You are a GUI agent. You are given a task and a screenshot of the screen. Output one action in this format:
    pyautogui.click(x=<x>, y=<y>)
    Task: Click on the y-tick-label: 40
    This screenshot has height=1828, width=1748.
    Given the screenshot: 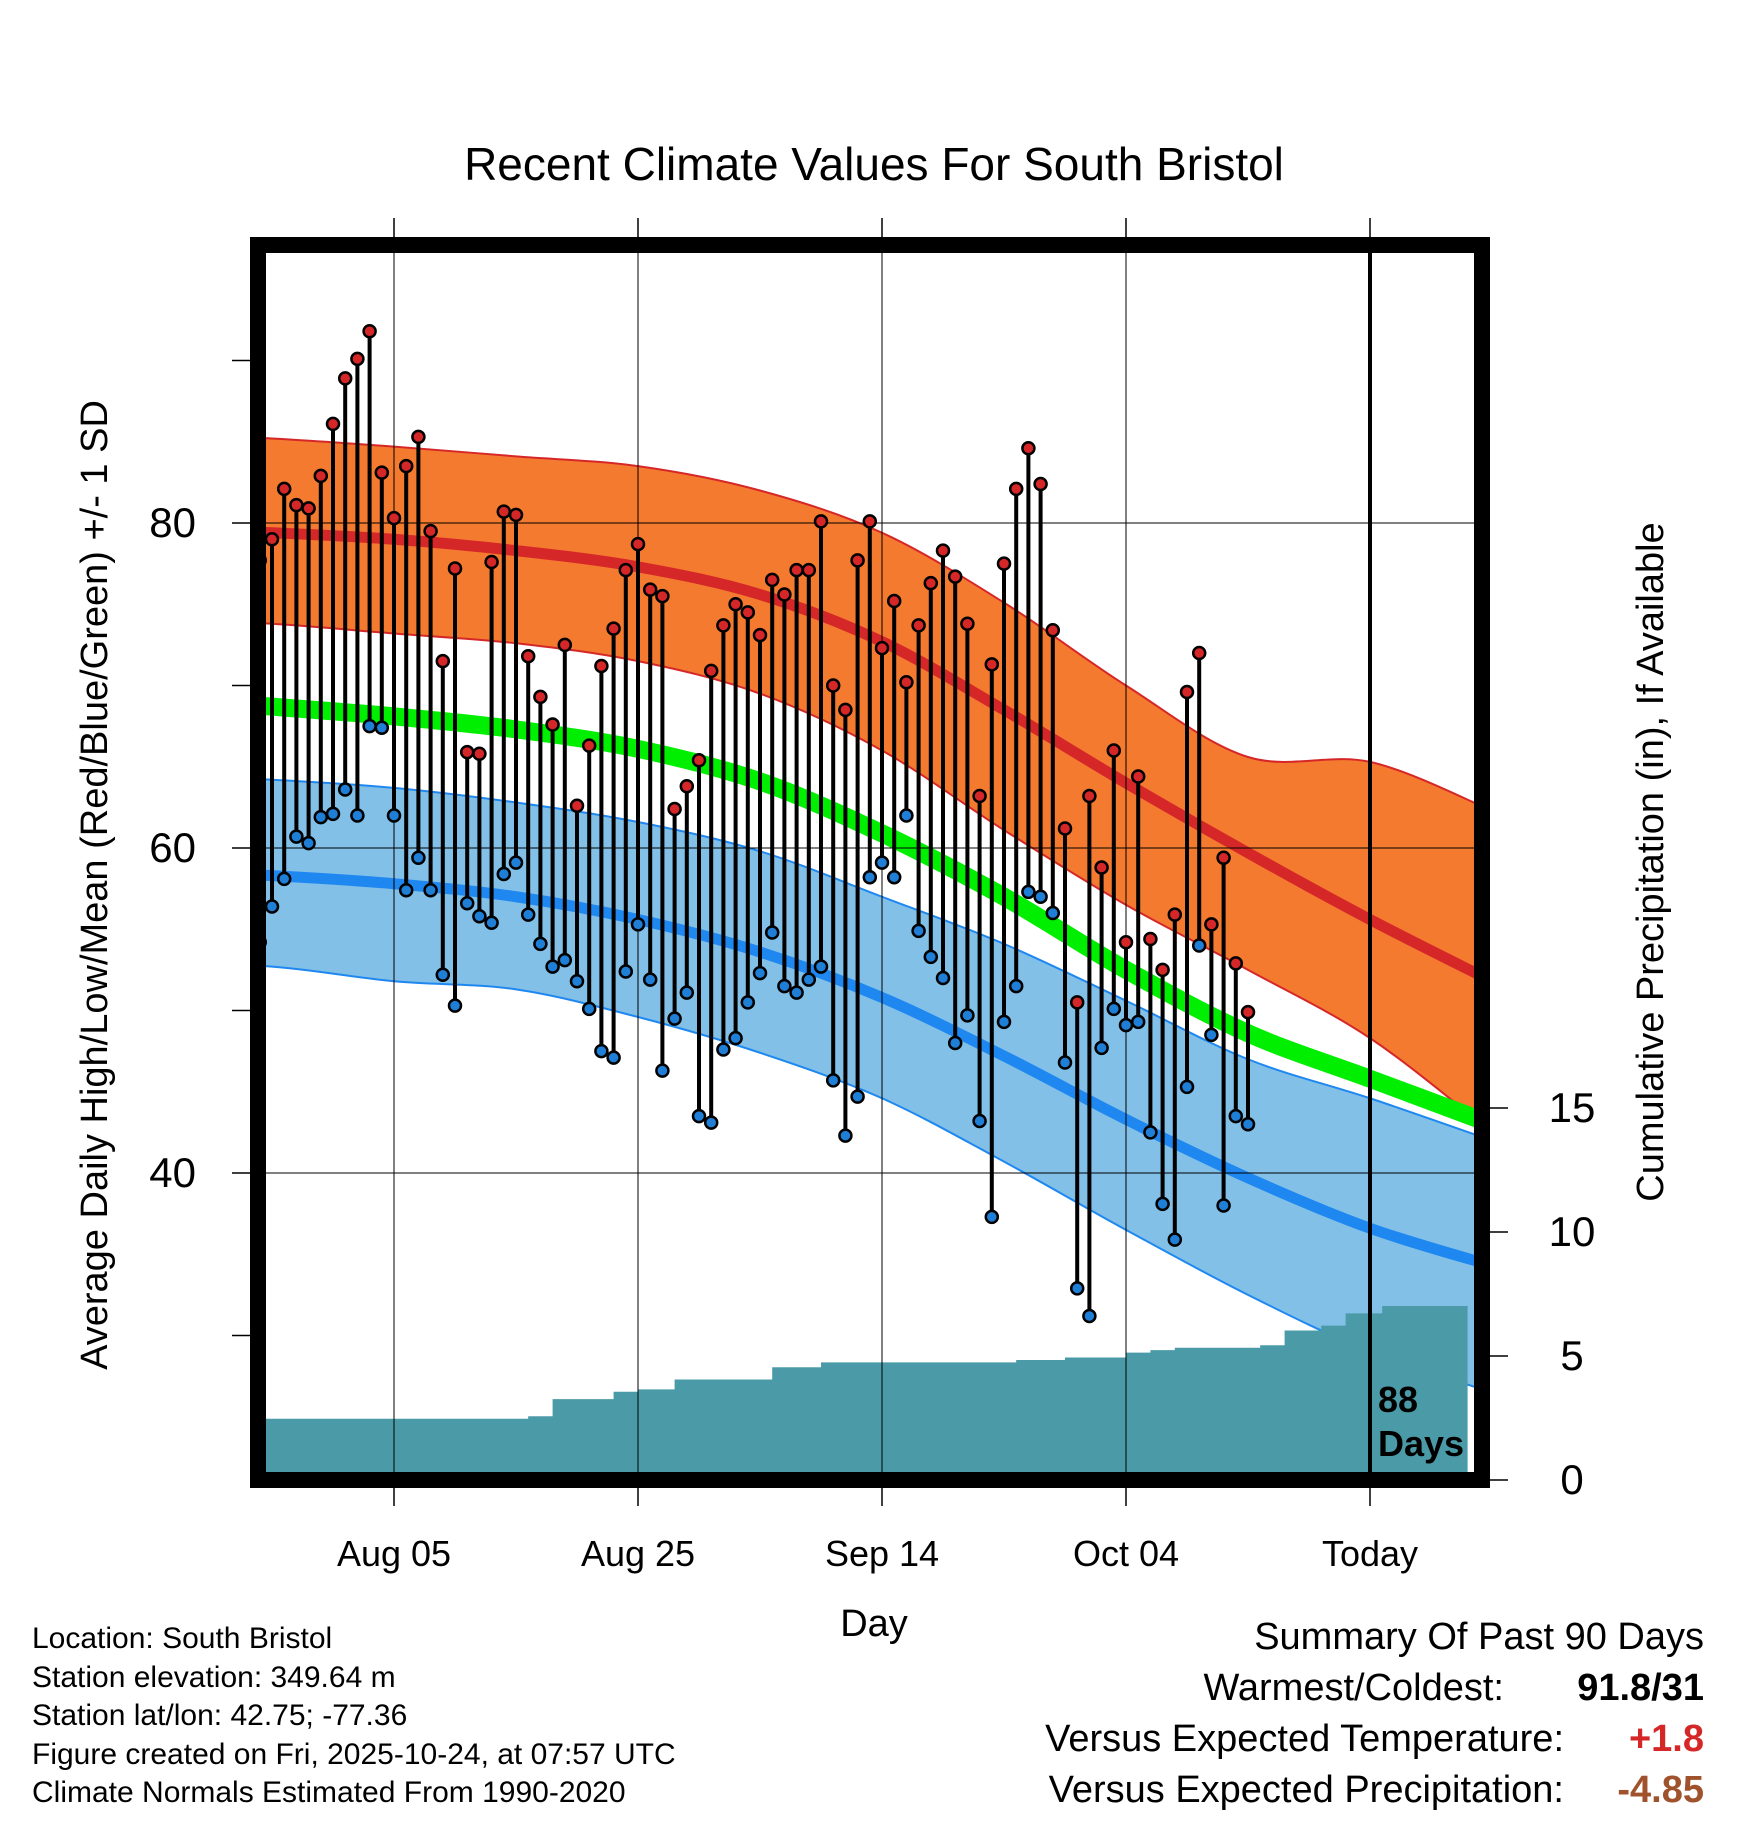 What is the action you would take?
    pyautogui.click(x=172, y=1172)
    